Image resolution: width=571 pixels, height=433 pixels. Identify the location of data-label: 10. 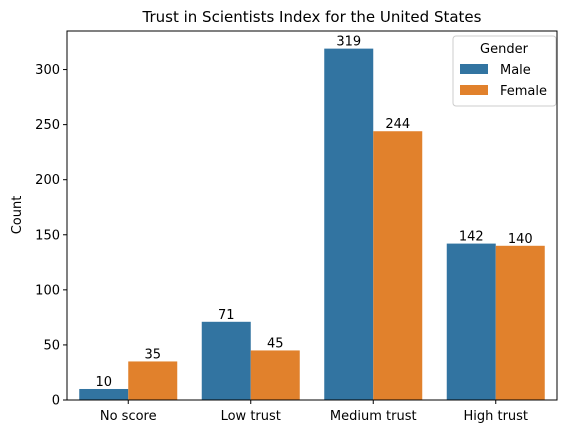
(103, 382).